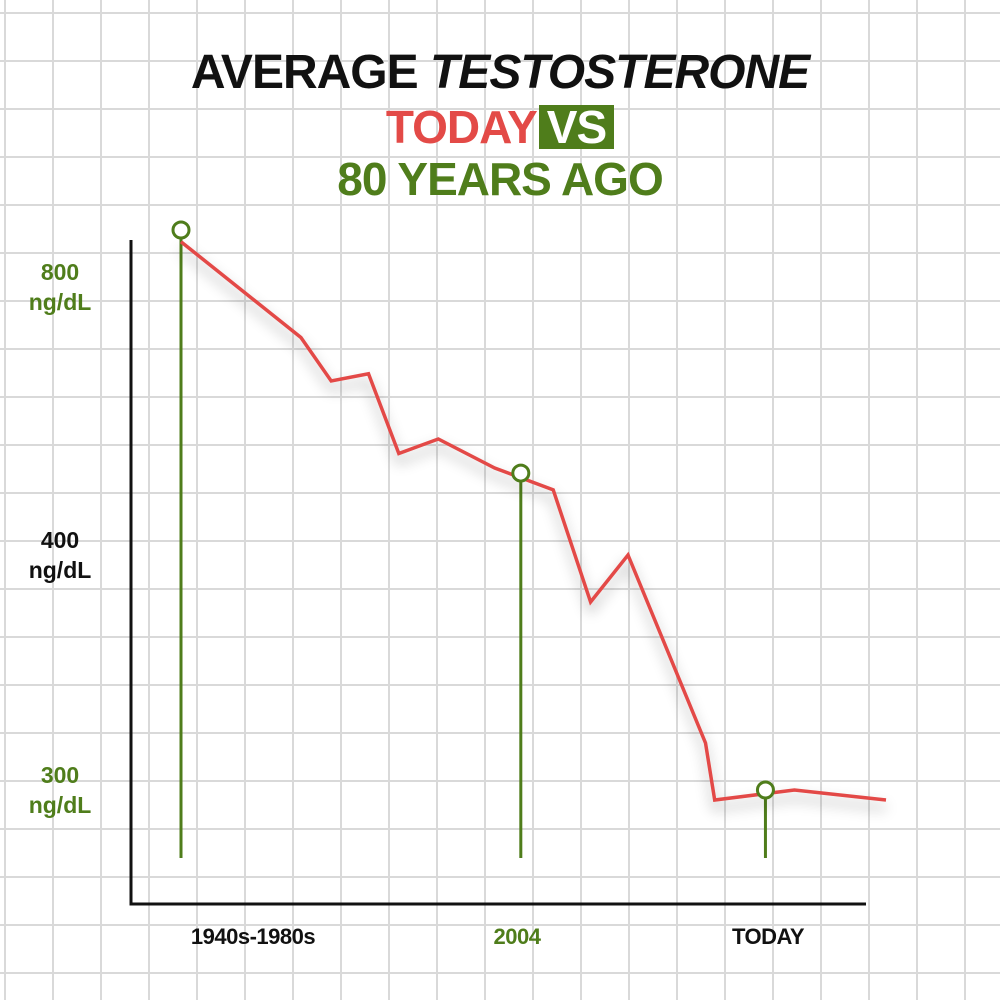  Describe the element at coordinates (500, 179) in the screenshot. I see `title-line-3: 80 YEARS AGO` at that location.